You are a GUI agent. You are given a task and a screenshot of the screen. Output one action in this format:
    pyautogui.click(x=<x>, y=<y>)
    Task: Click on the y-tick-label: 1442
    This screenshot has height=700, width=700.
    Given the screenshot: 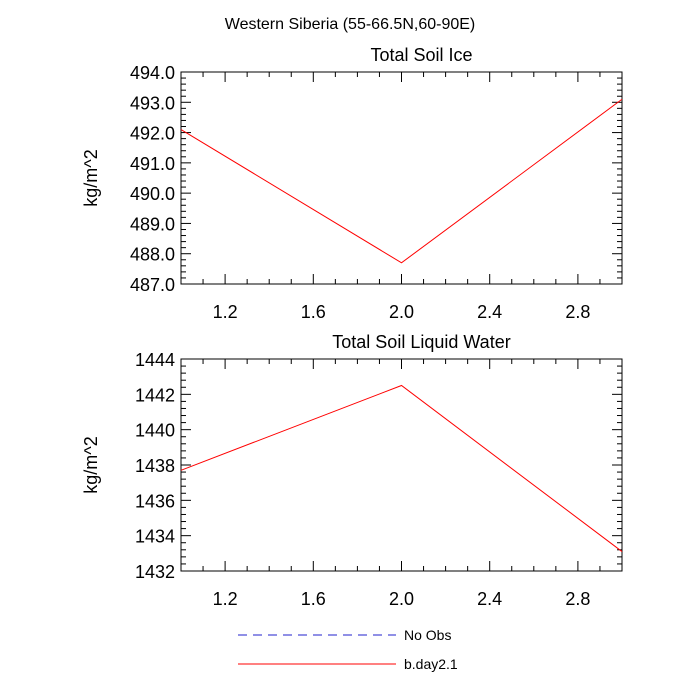 What is the action you would take?
    pyautogui.click(x=155, y=395)
    